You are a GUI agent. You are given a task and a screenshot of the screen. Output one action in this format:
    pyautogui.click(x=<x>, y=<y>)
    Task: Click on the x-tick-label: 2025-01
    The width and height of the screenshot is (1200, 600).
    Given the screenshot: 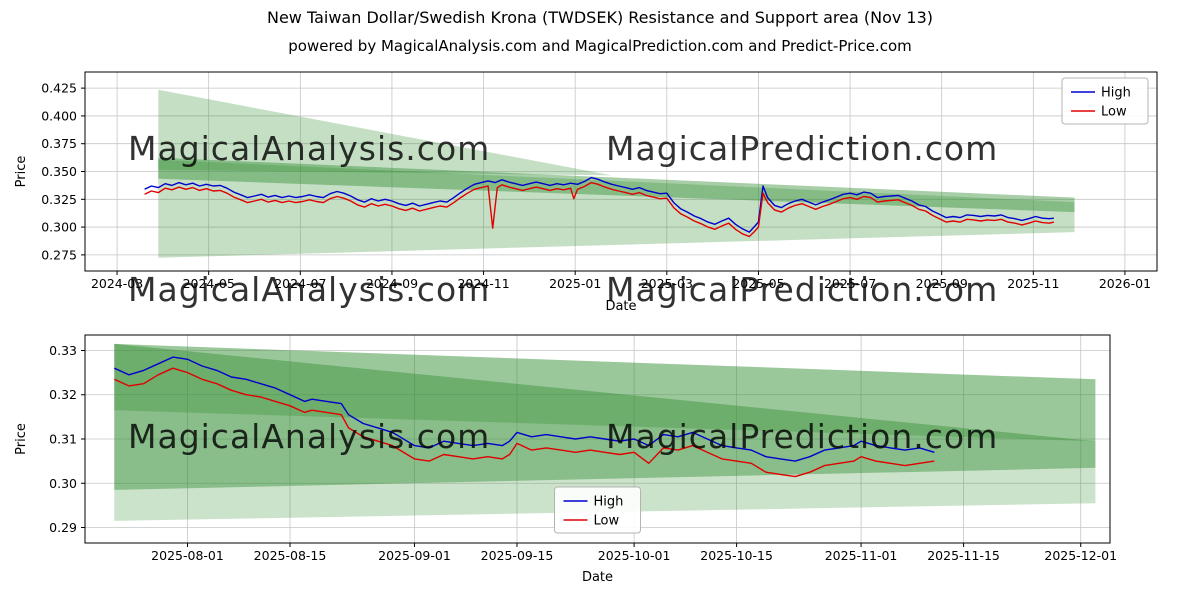 What is the action you would take?
    pyautogui.click(x=575, y=283)
    